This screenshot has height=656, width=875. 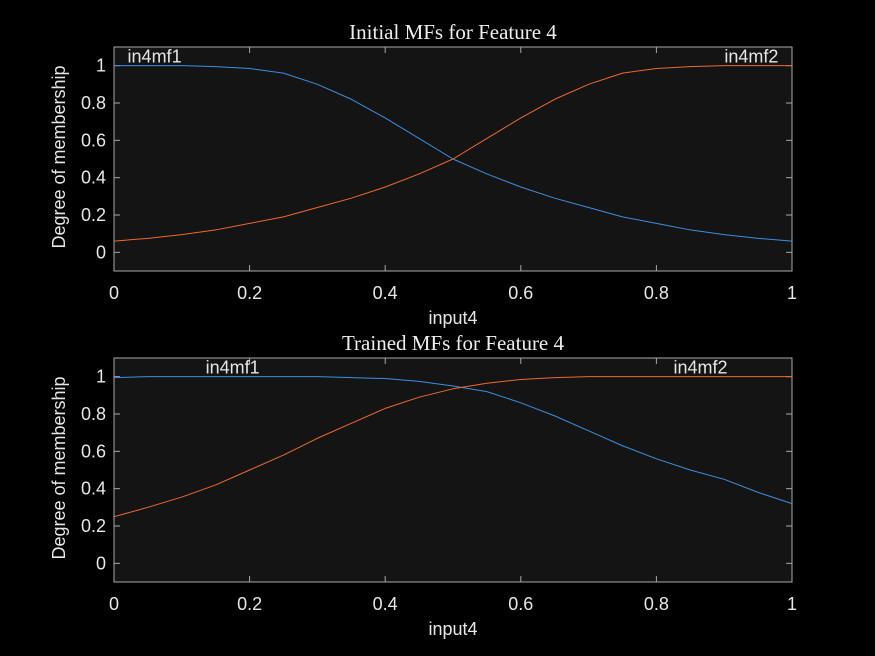 I want to click on chart-title: Initial MFs for Feature 4, so click(x=453, y=32).